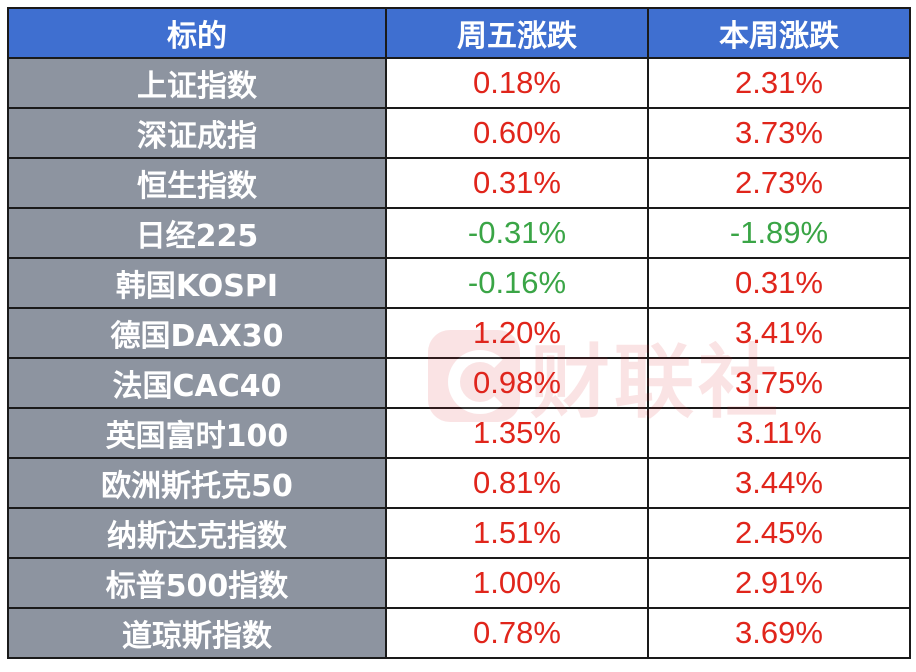 The width and height of the screenshot is (916, 672). What do you see at coordinates (197, 383) in the screenshot?
I see `index-name: 法国CAC40` at bounding box center [197, 383].